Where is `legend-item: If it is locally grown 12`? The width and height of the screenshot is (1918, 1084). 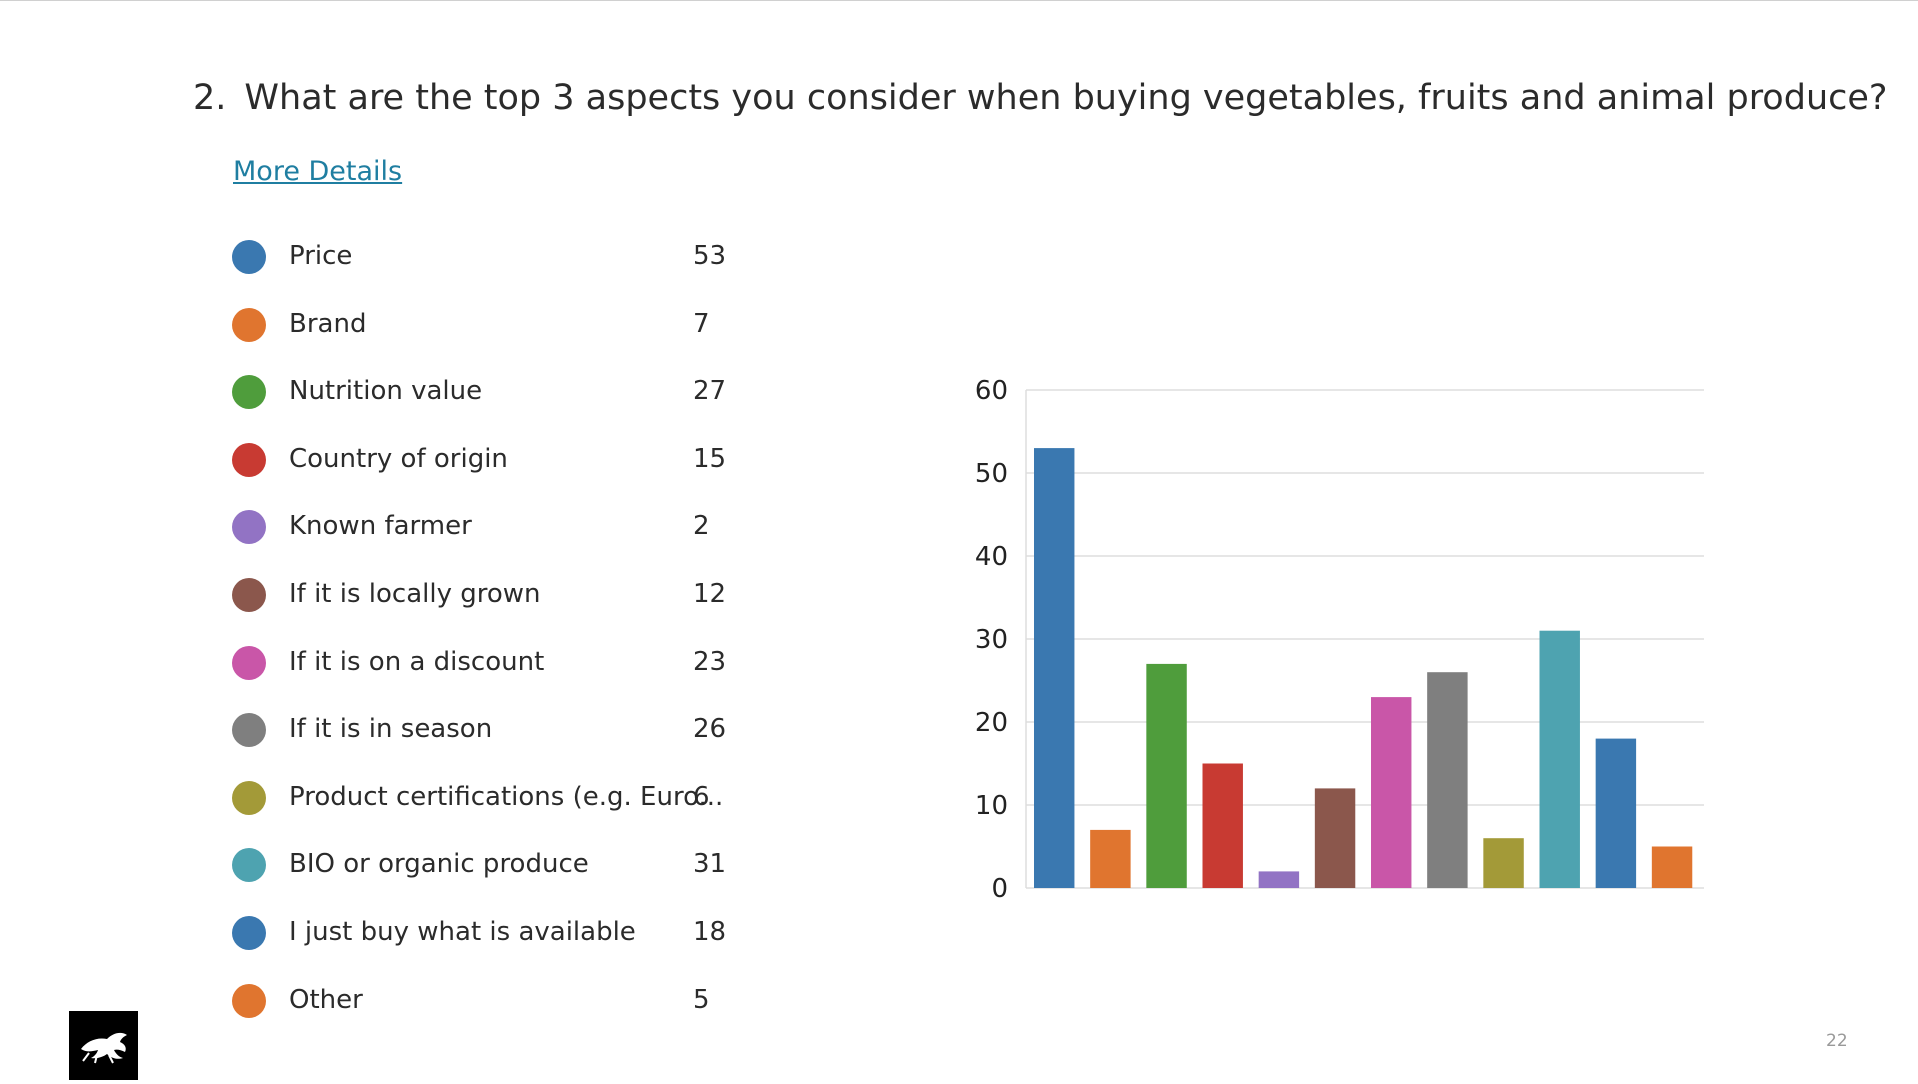 legend-item: If it is locally grown 12 is located at coordinates (492, 595).